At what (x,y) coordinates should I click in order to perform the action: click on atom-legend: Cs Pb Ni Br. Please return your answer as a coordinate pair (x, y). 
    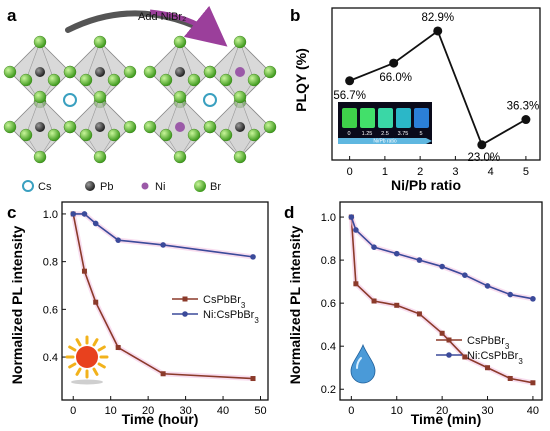
    Looking at the image, I should click on (121, 186).